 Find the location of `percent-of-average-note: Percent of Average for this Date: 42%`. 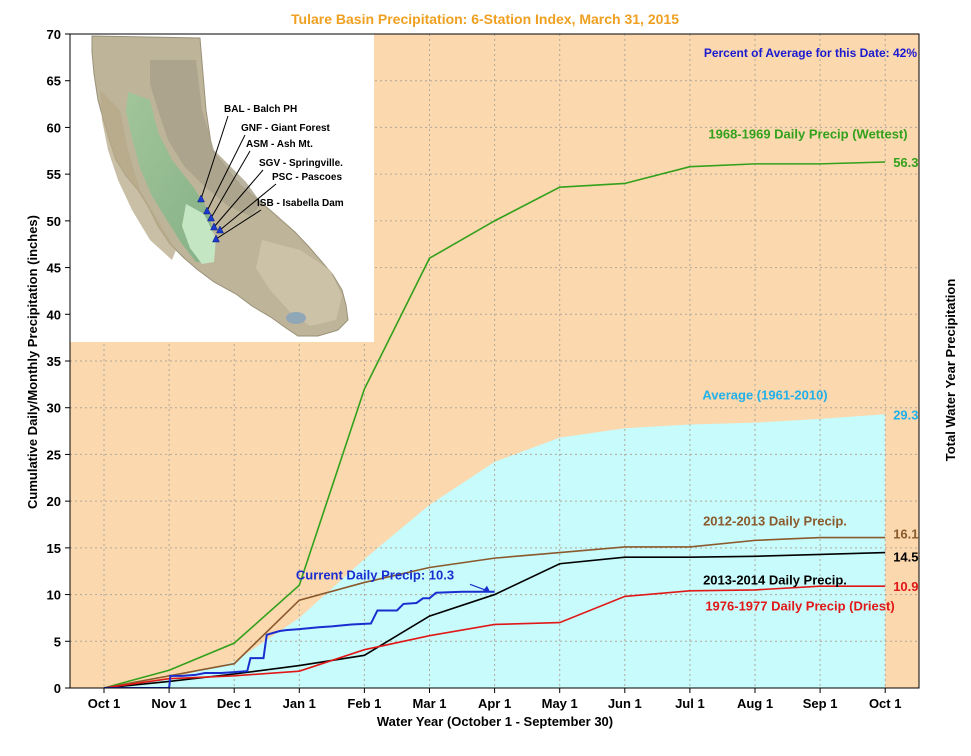

percent-of-average-note: Percent of Average for this Date: 42% is located at coordinates (811, 53).